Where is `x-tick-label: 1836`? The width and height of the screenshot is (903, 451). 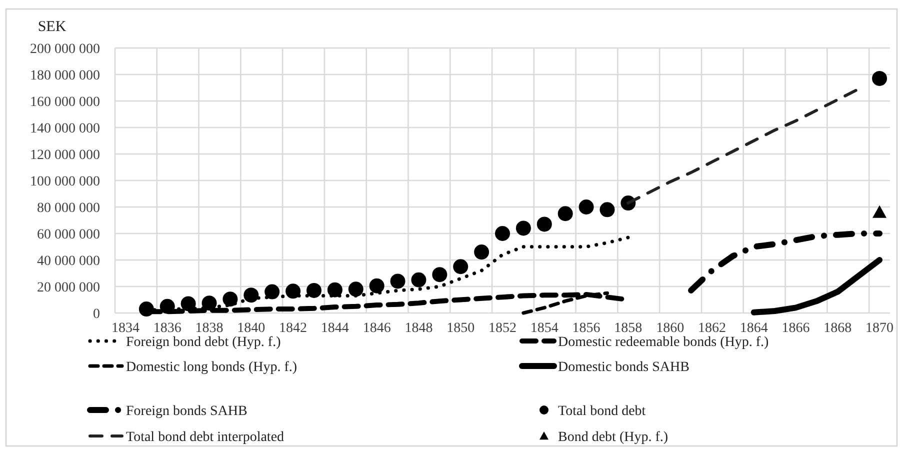
x-tick-label: 1836 is located at coordinates (167, 328).